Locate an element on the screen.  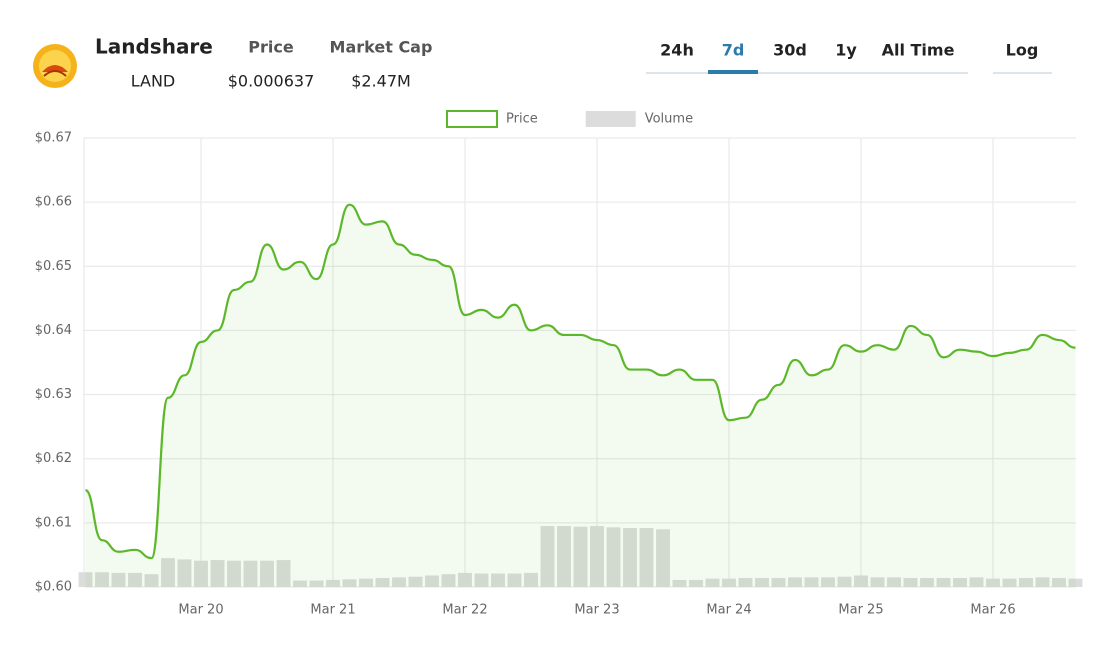
log-toggle: Log is located at coordinates (1022, 50).